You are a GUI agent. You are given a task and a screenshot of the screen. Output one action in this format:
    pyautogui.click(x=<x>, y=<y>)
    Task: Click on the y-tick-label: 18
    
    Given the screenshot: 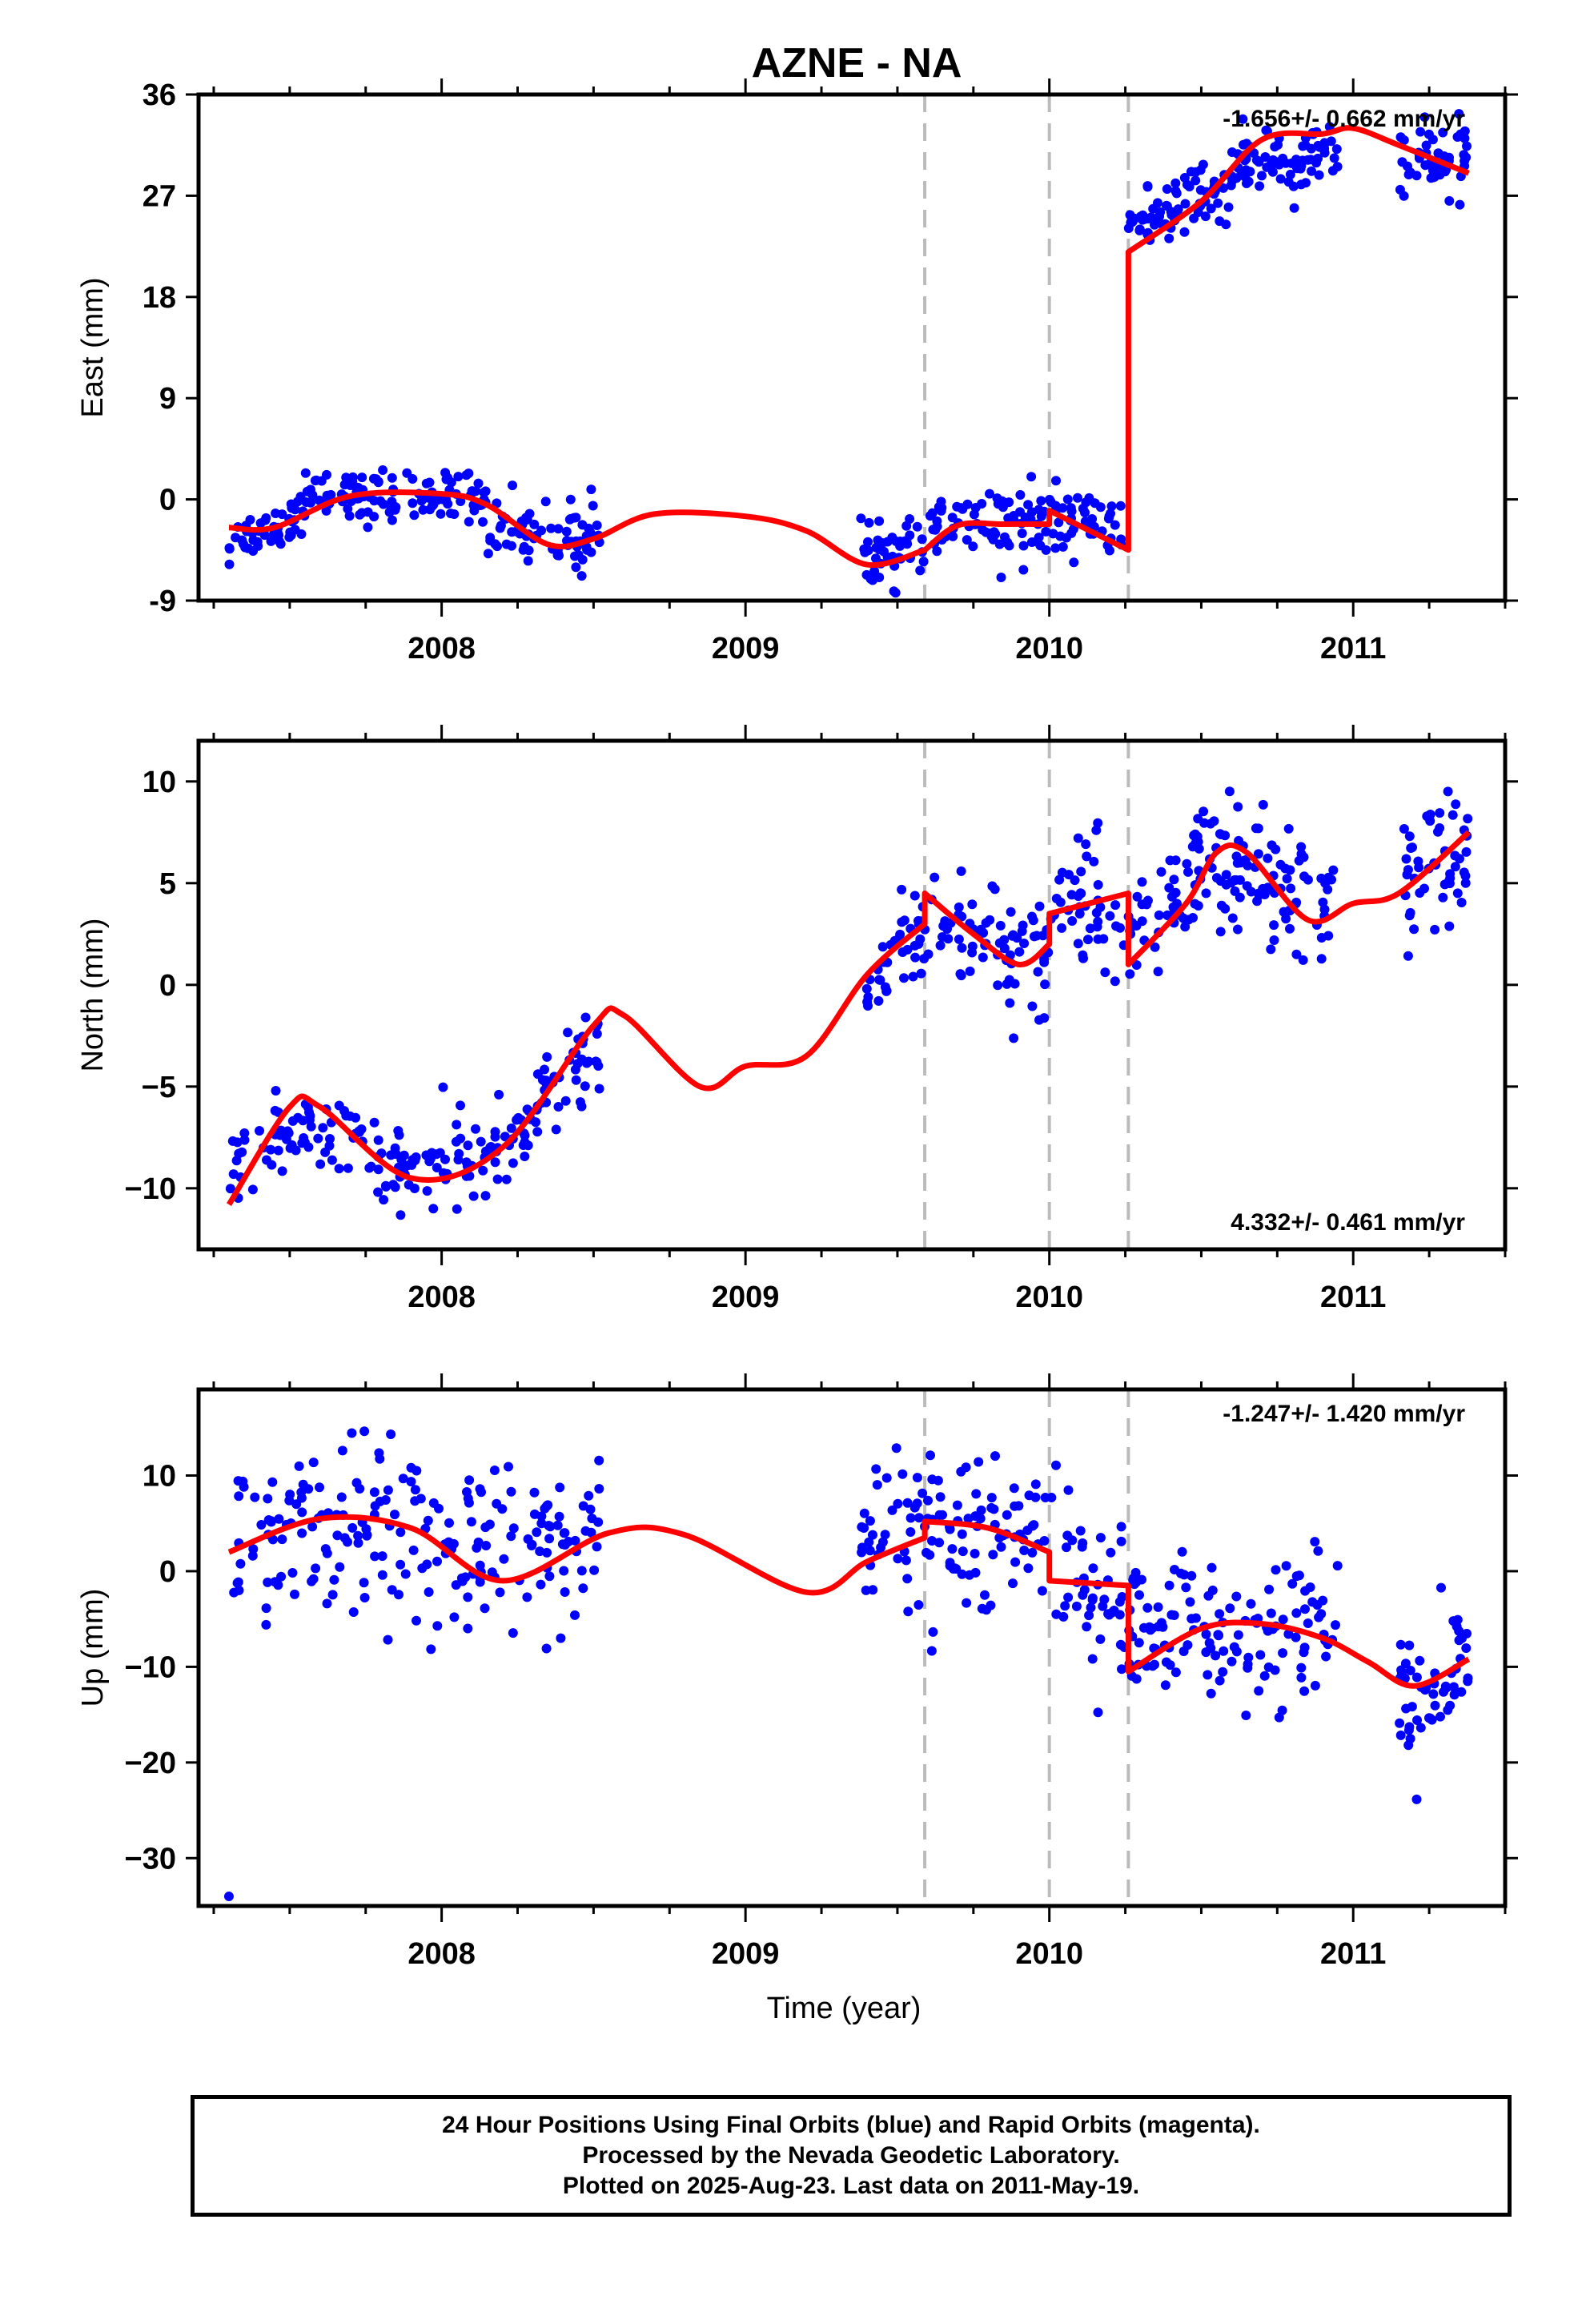 What is the action you would take?
    pyautogui.click(x=159, y=298)
    